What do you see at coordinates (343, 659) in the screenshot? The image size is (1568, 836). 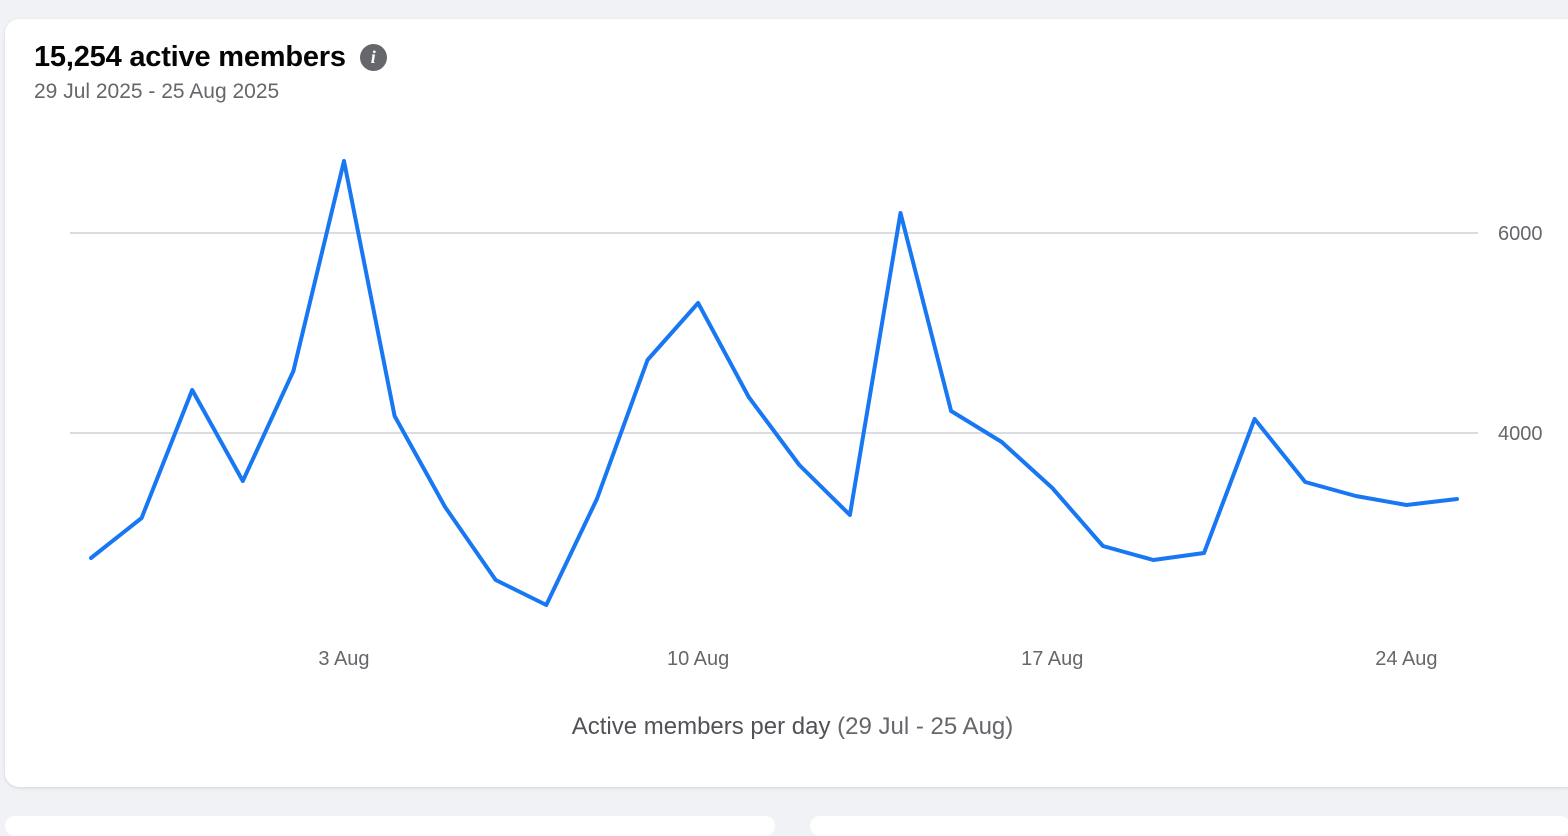 I see `x-tick-label: 3 Aug` at bounding box center [343, 659].